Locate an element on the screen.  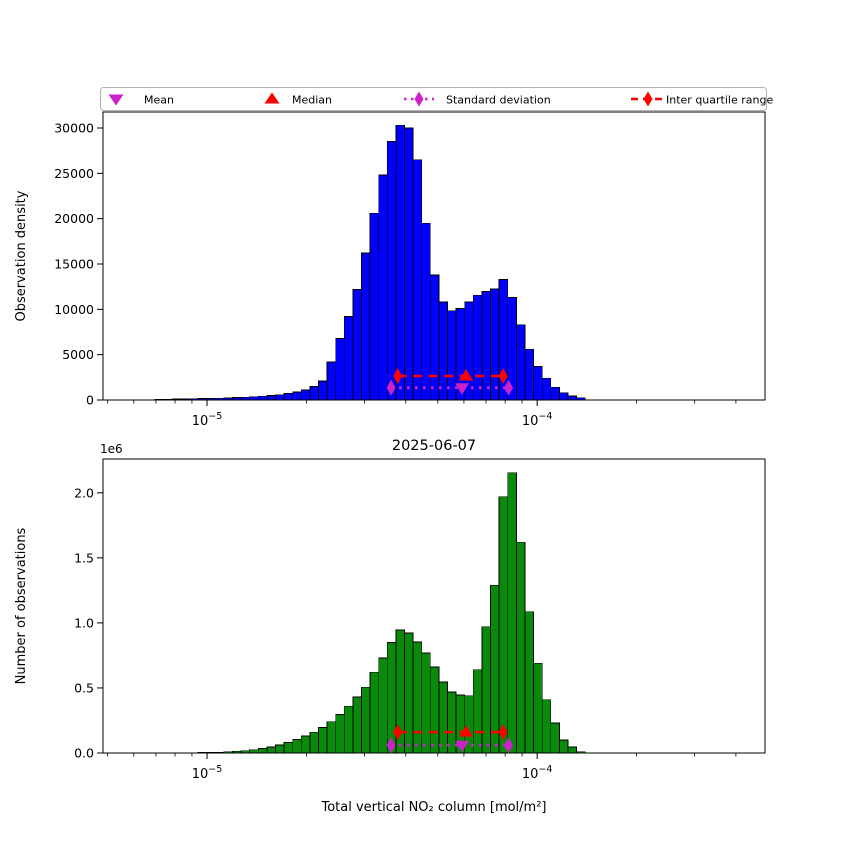
x-tick-label: 10⁻⁴ is located at coordinates (537, 420).